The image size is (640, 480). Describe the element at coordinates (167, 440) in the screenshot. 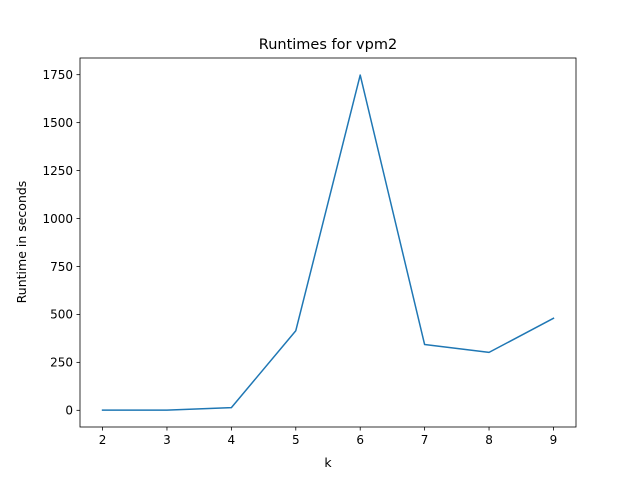

I see `x-tick-label: 3` at that location.